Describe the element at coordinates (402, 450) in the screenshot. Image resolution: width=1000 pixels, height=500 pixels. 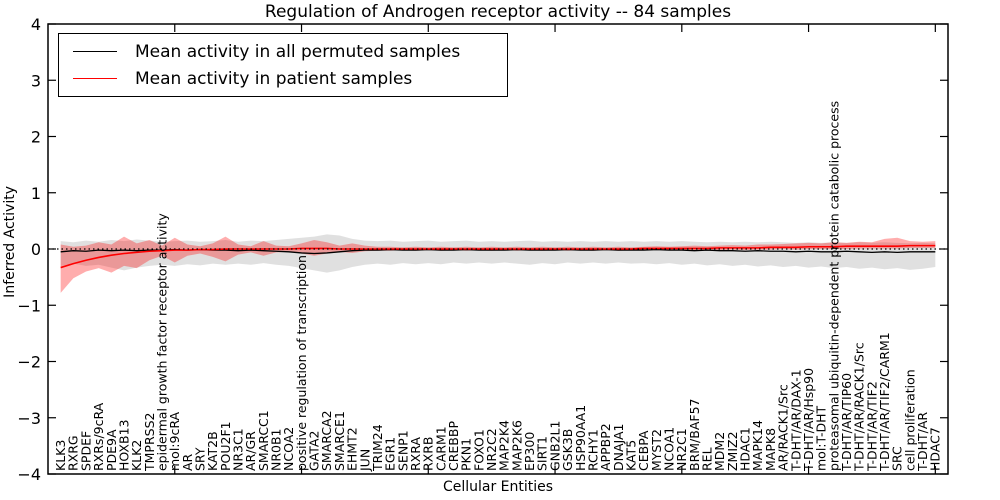
I see `x-category-label: SENP1` at that location.